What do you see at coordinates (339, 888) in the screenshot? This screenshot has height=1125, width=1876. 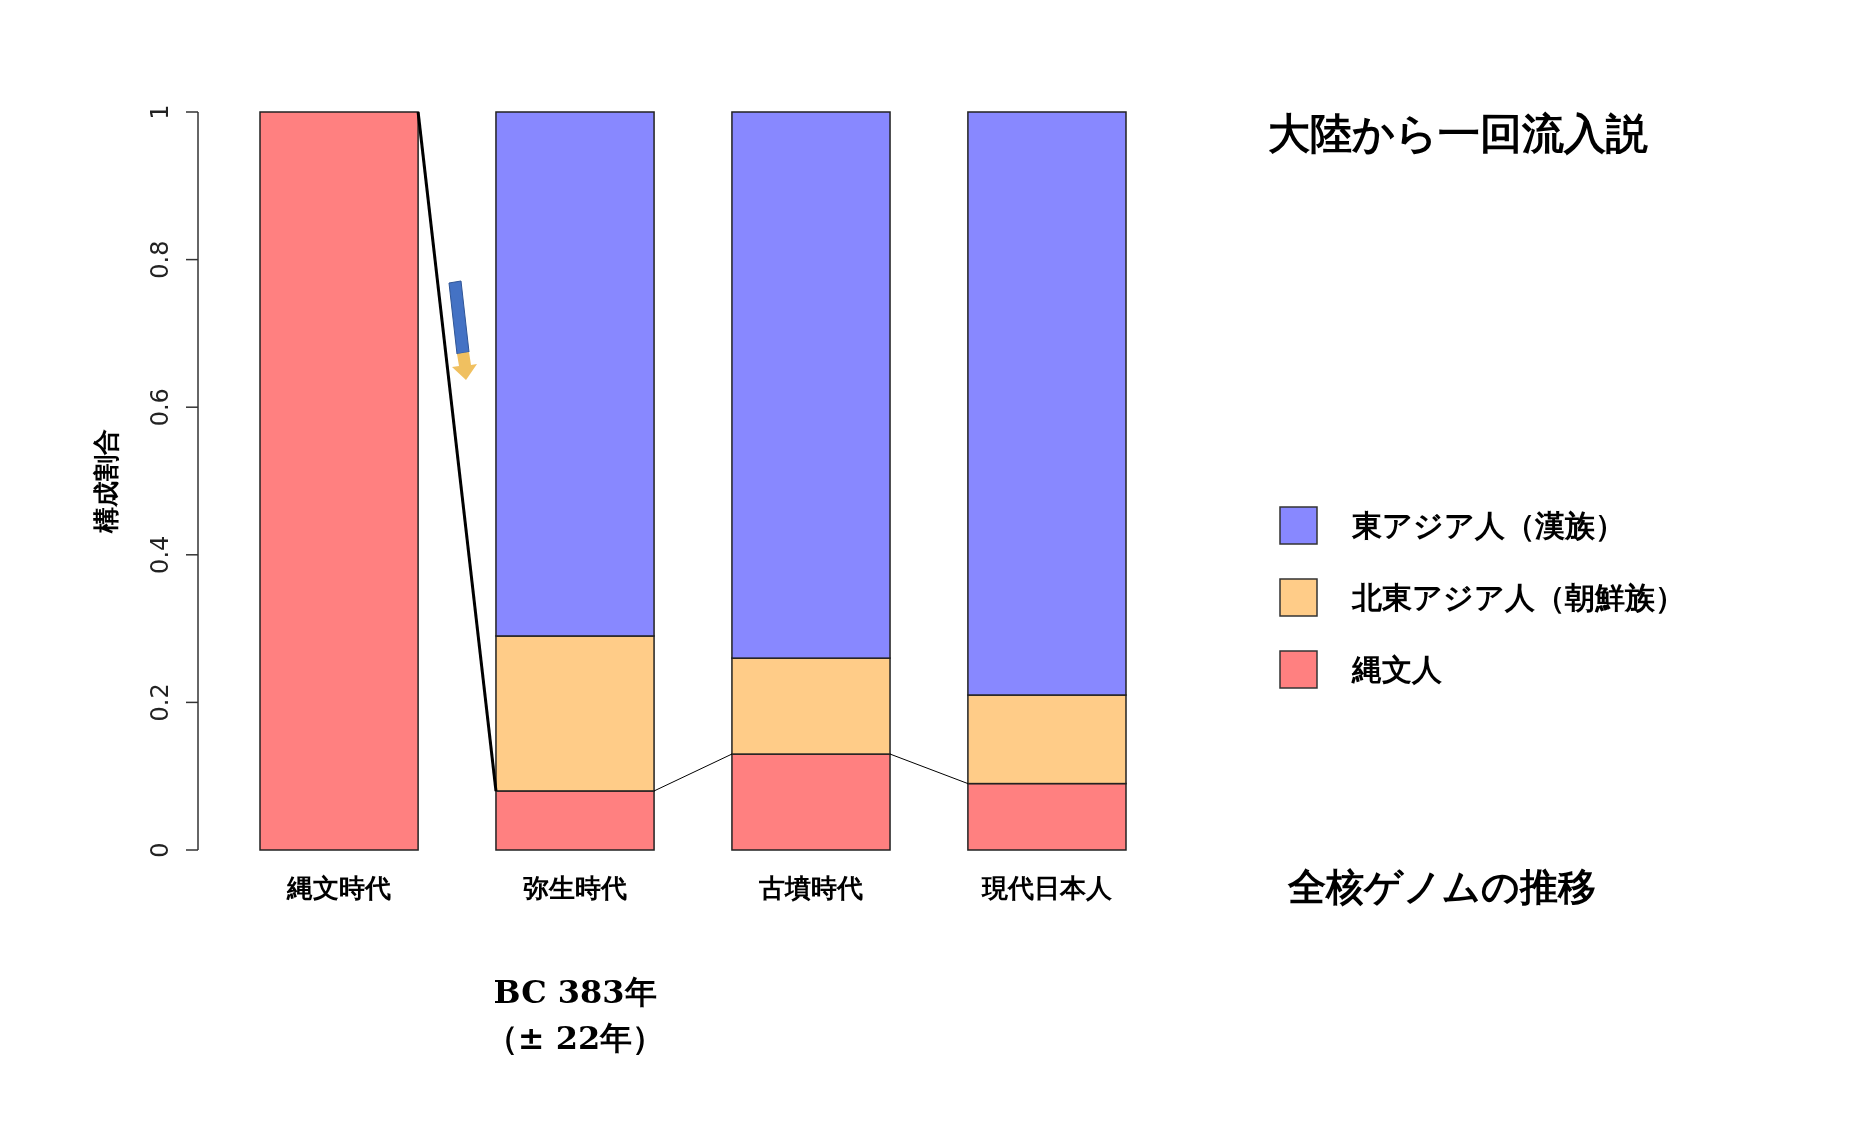 I see `x-tick-label: 縄文時代` at bounding box center [339, 888].